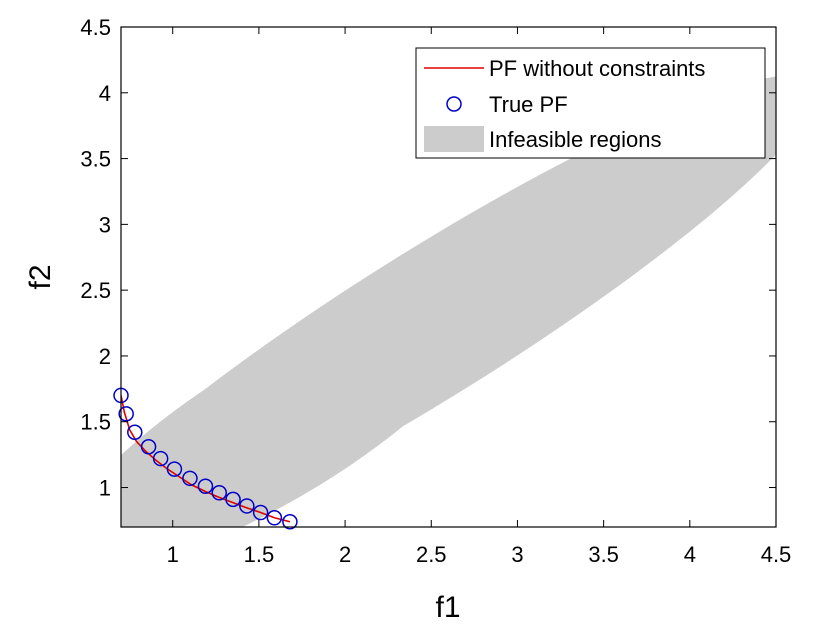 The width and height of the screenshot is (824, 634). Describe the element at coordinates (105, 93) in the screenshot. I see `y-tick-label: 4` at that location.